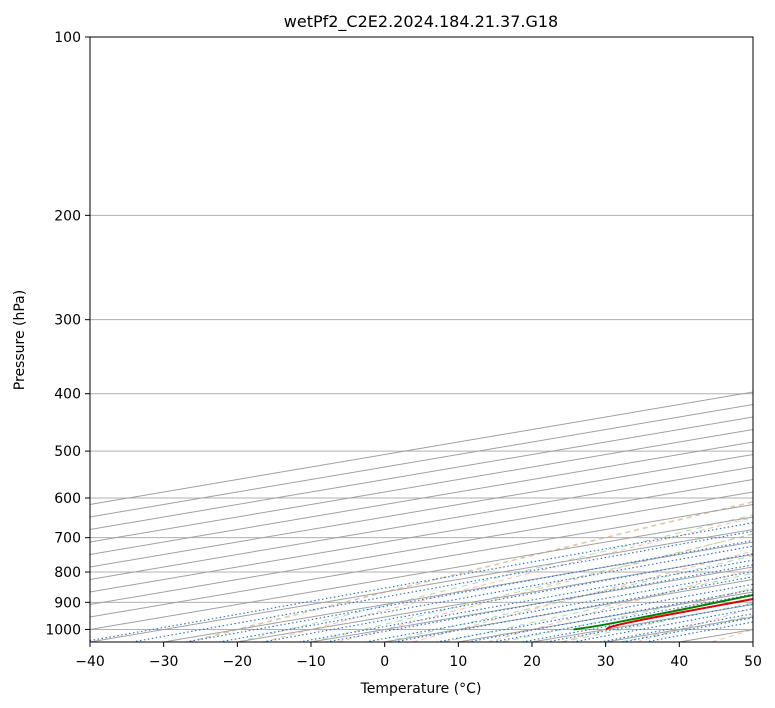  What do you see at coordinates (20, 340) in the screenshot?
I see `y-axis-label: Pressure (hPa)` at bounding box center [20, 340].